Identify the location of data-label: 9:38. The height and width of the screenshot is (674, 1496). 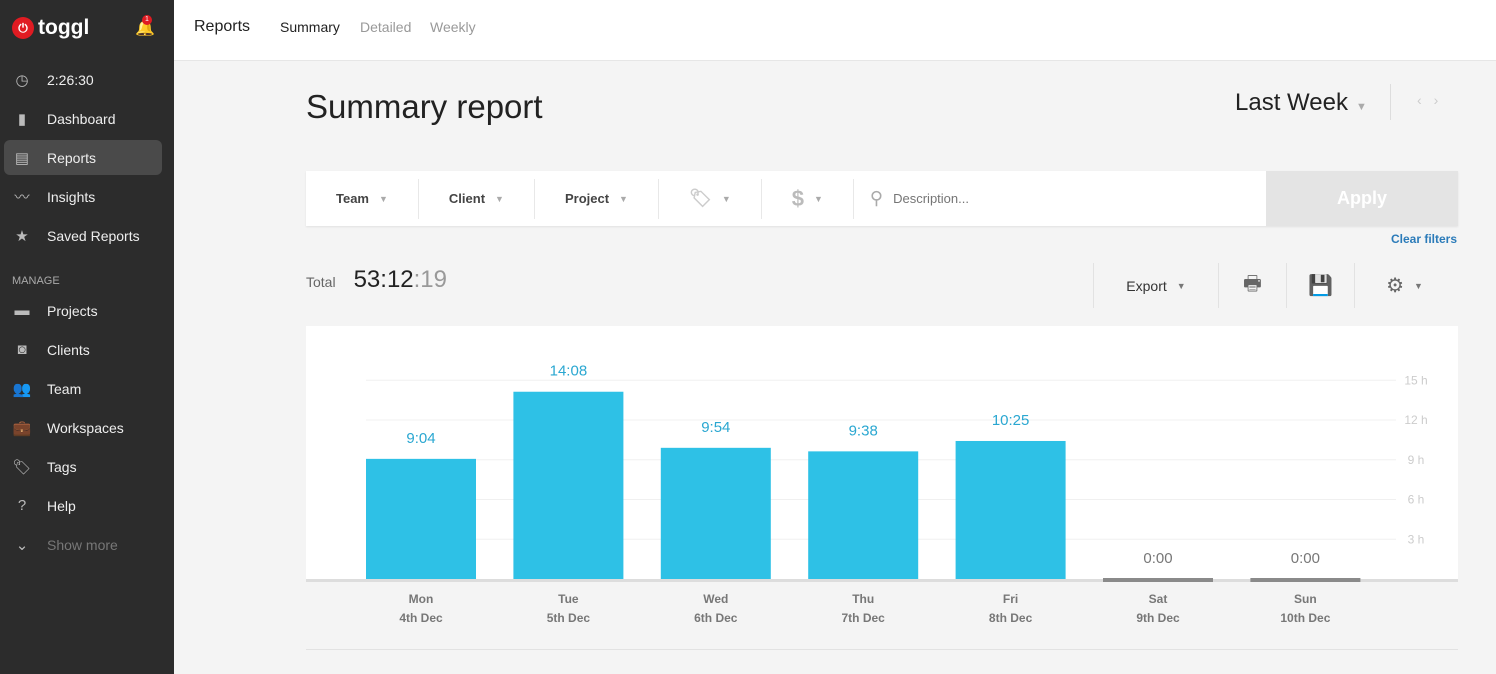
(863, 430).